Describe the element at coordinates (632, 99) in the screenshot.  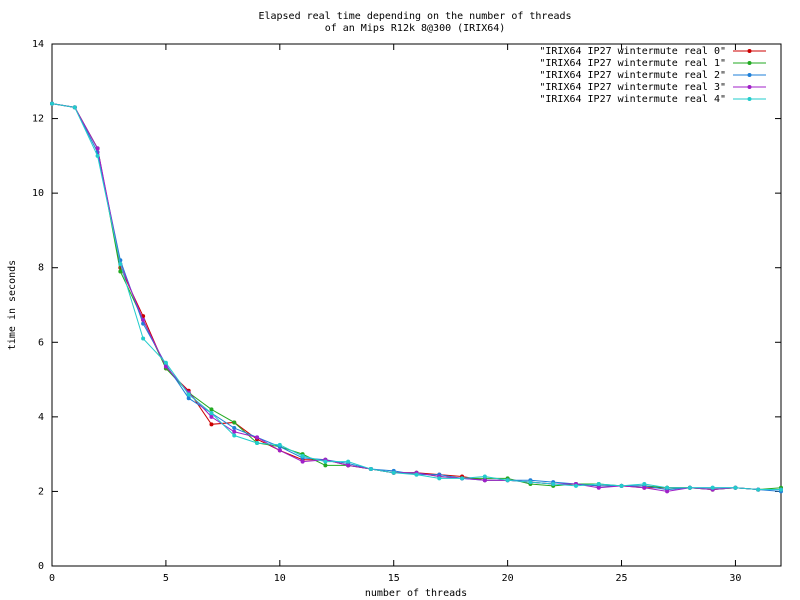
I see `legend-label: "IRIX64 IP27 wintermute real 4"` at that location.